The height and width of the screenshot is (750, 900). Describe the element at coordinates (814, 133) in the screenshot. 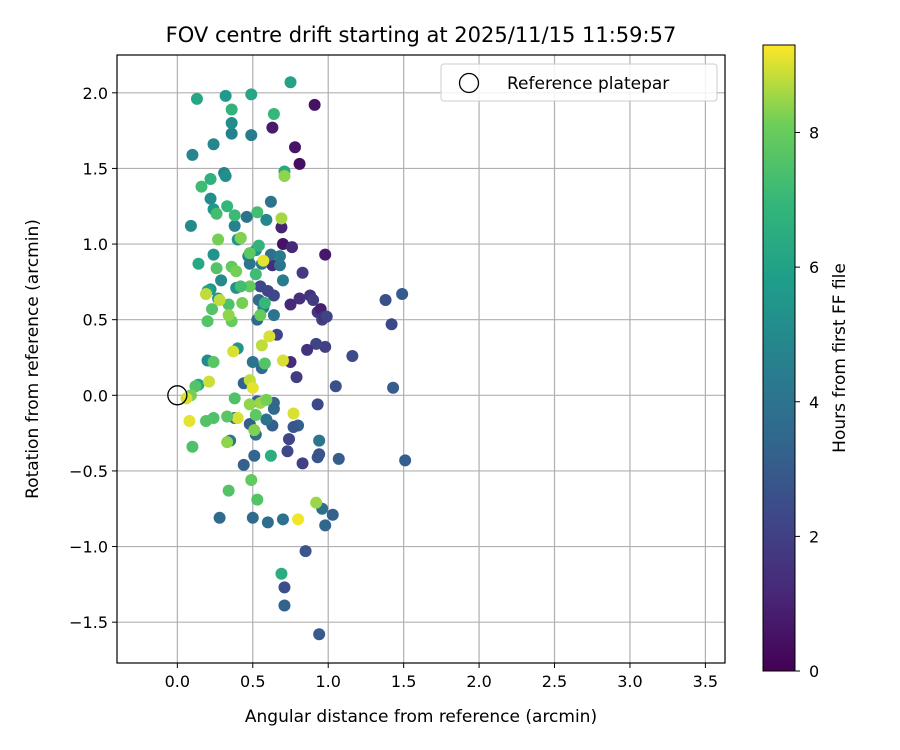

I see `colorbar-tick-label: 8` at that location.